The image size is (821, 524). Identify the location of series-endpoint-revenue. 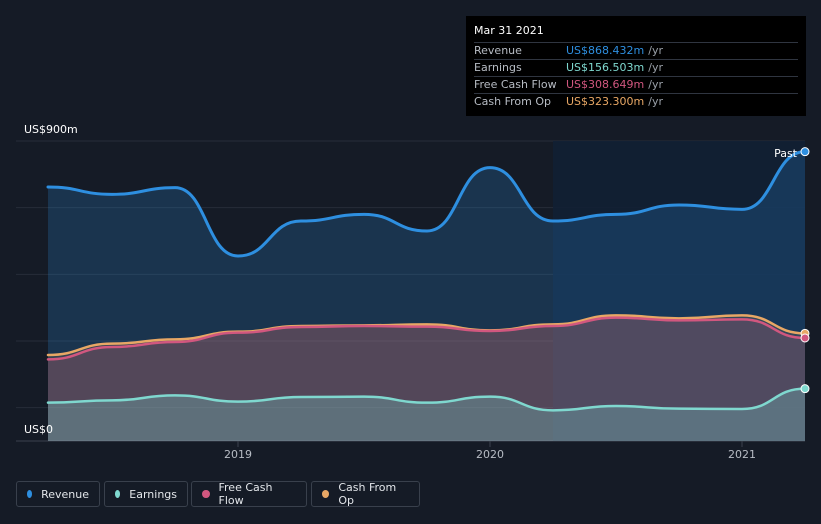
(805, 152).